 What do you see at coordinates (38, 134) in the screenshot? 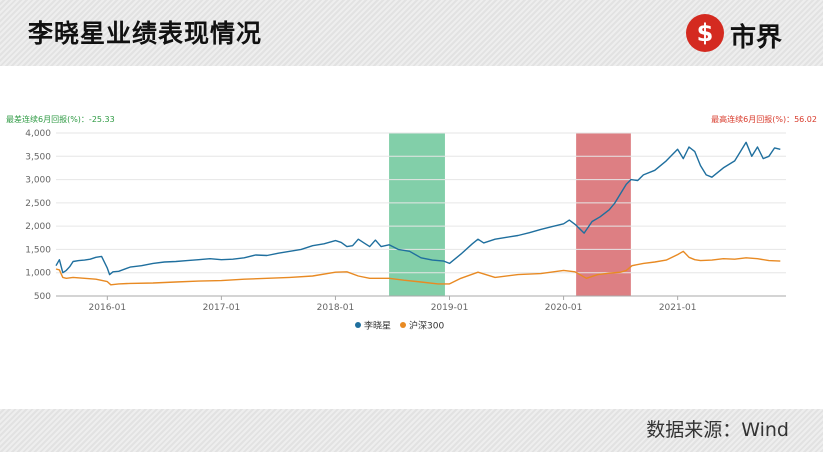
I see `y-tick-label: 4,000` at bounding box center [38, 134].